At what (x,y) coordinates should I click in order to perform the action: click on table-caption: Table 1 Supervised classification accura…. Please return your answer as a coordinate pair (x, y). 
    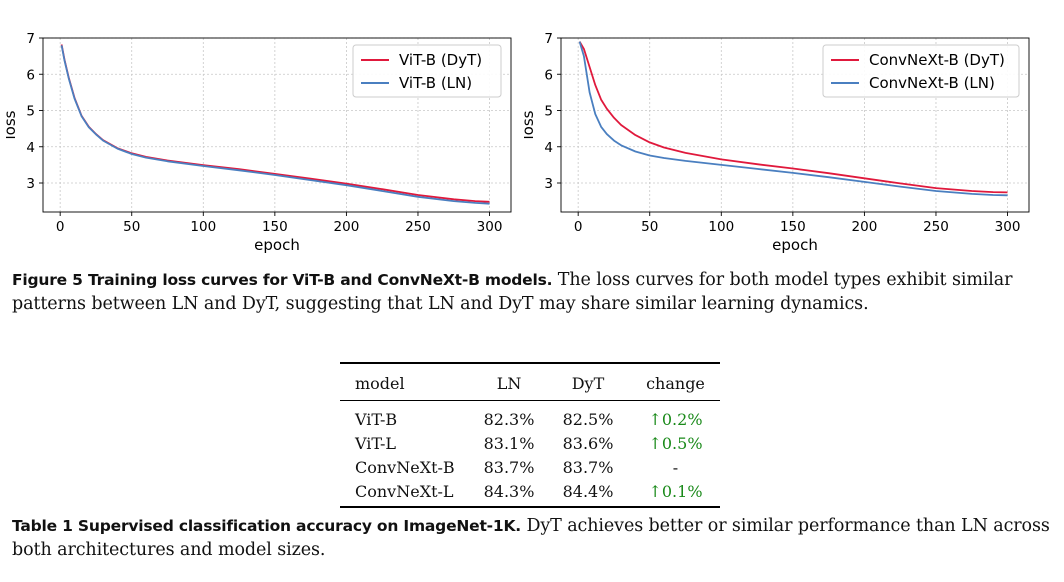
    Looking at the image, I should click on (532, 538).